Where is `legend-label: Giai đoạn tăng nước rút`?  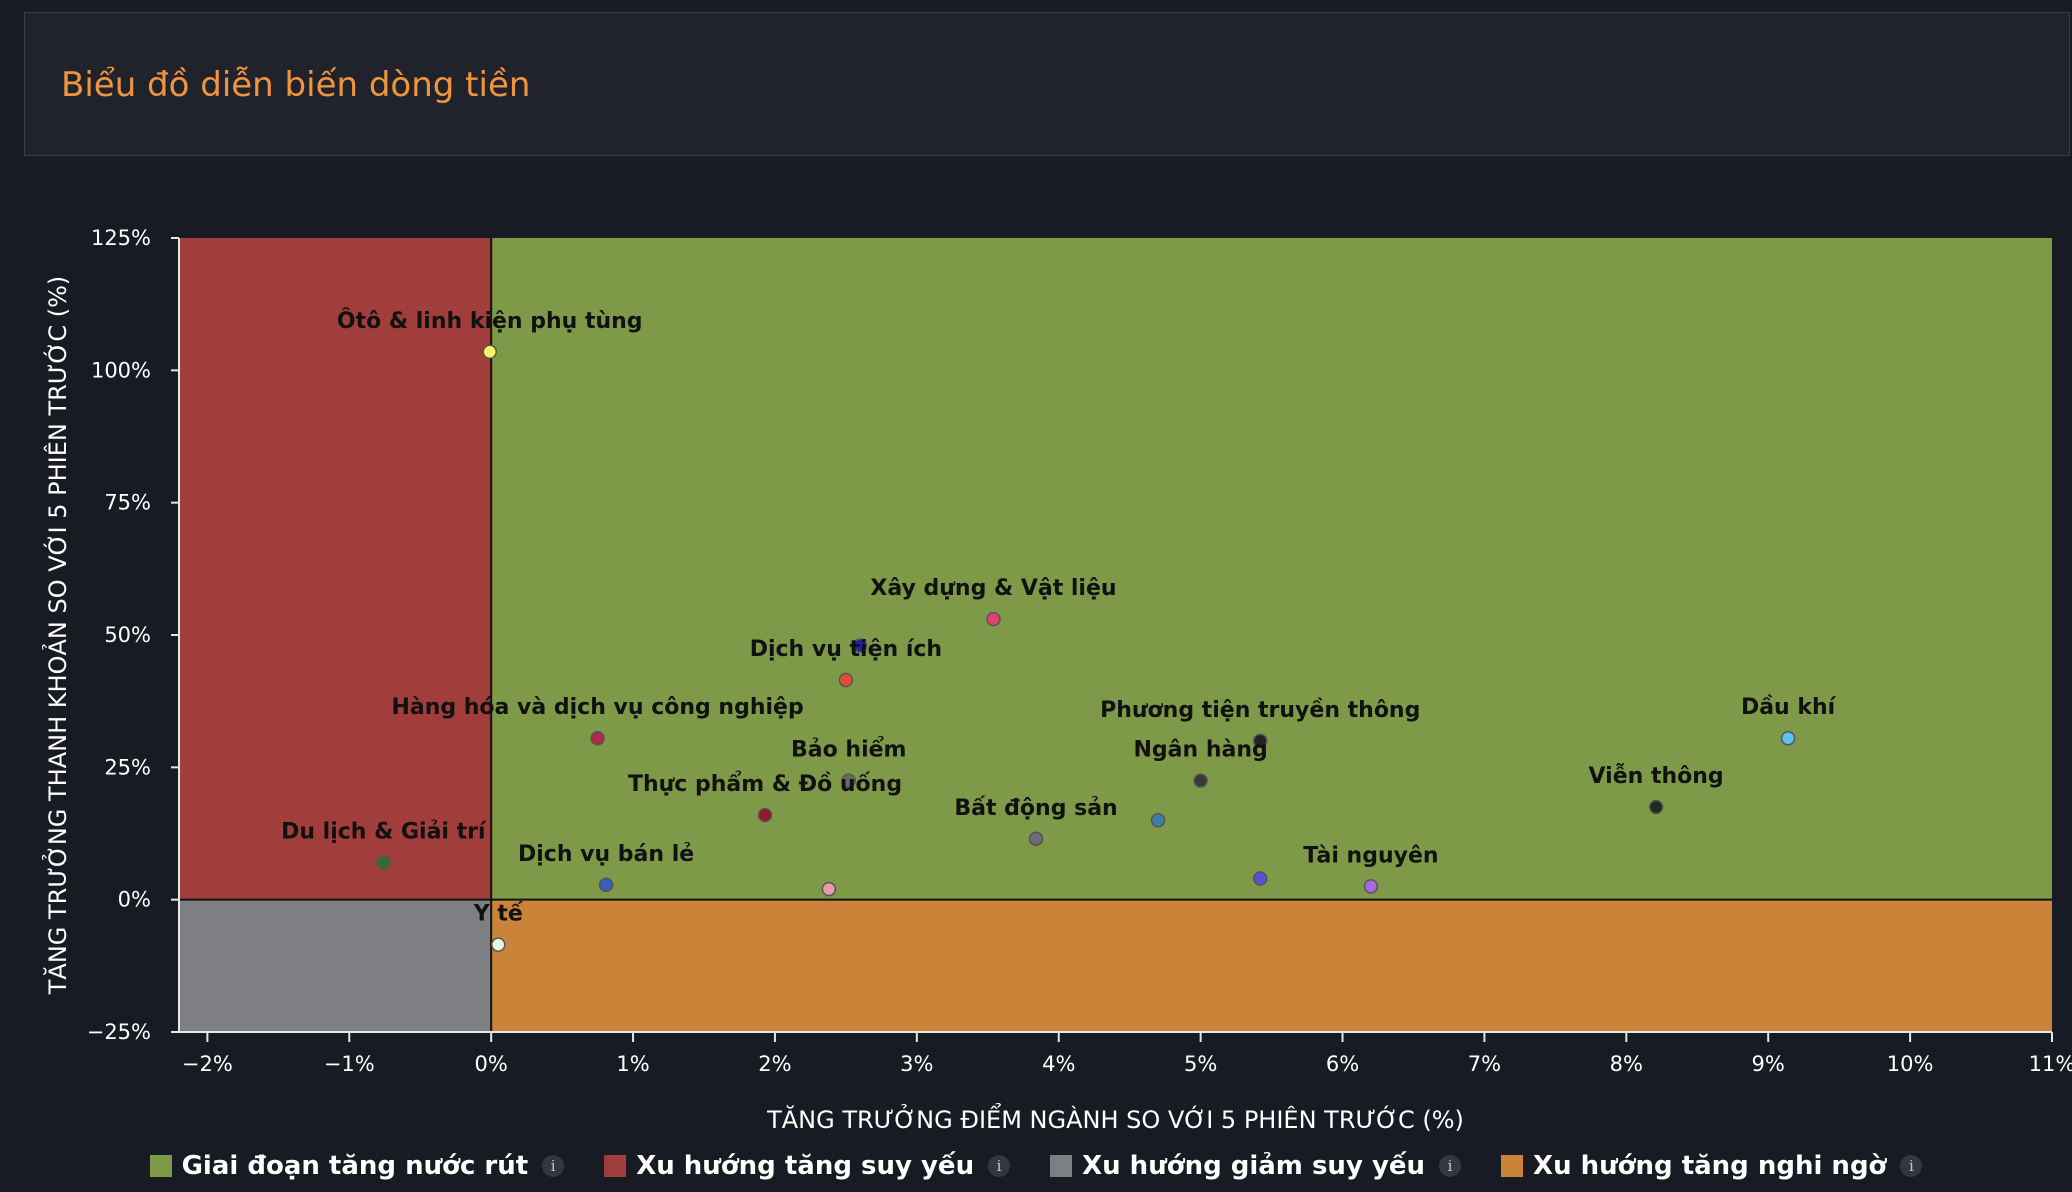 legend-label: Giai đoạn tăng nước rút is located at coordinates (355, 1166).